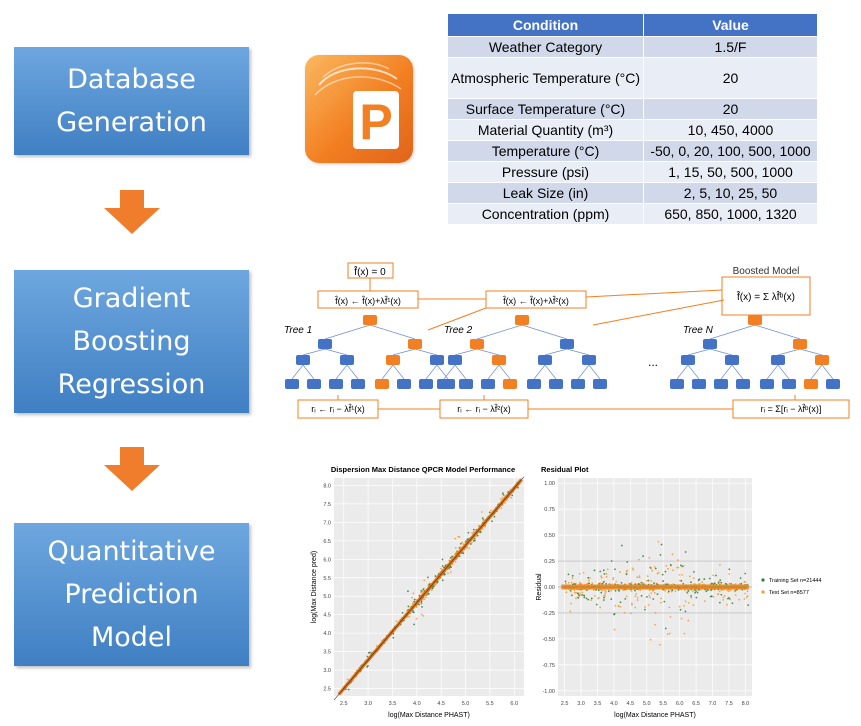 This screenshot has height=726, width=861. What do you see at coordinates (548, 640) in the screenshot?
I see `y-tick-label: -0.50` at bounding box center [548, 640].